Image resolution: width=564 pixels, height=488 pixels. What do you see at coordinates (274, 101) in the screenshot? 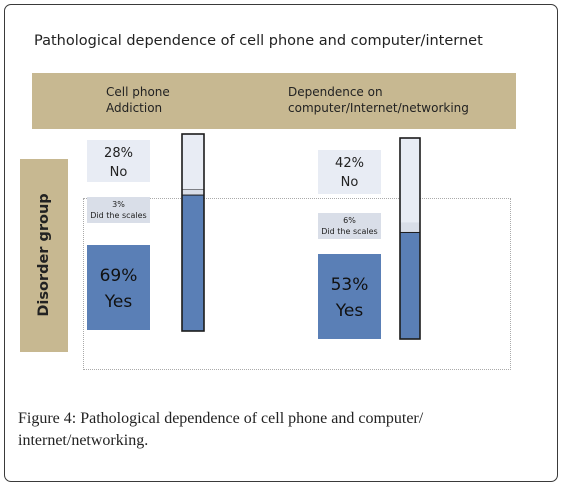
I see `column-header-band` at bounding box center [274, 101].